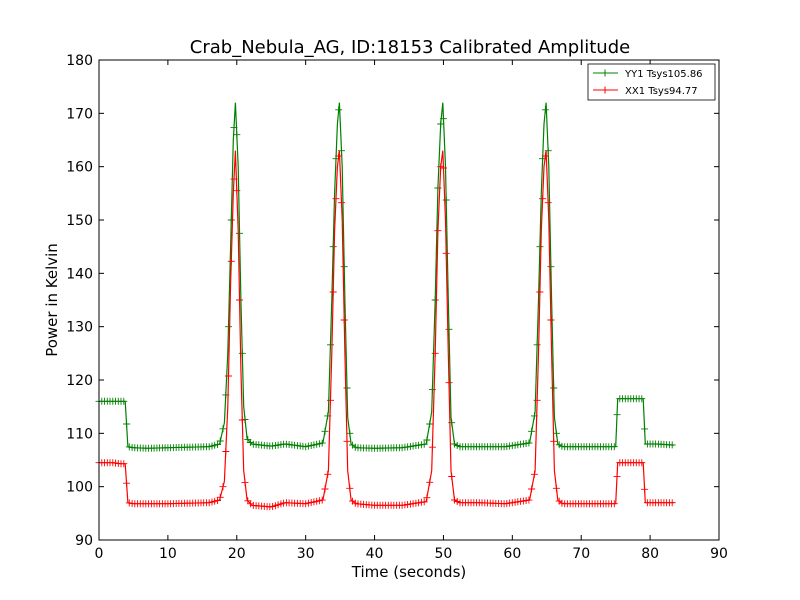 This screenshot has height=600, width=800. I want to click on y-tick-label: 120, so click(79, 381).